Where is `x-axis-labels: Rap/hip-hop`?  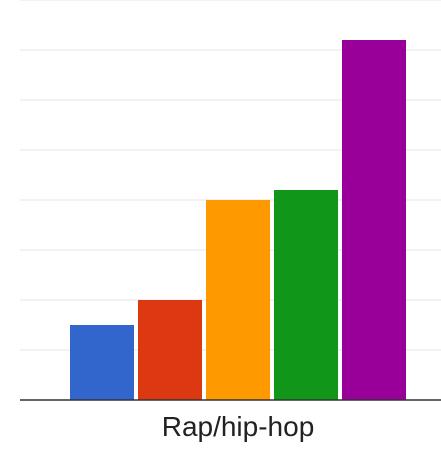
x-axis-labels: Rap/hip-hop is located at coordinates (238, 426).